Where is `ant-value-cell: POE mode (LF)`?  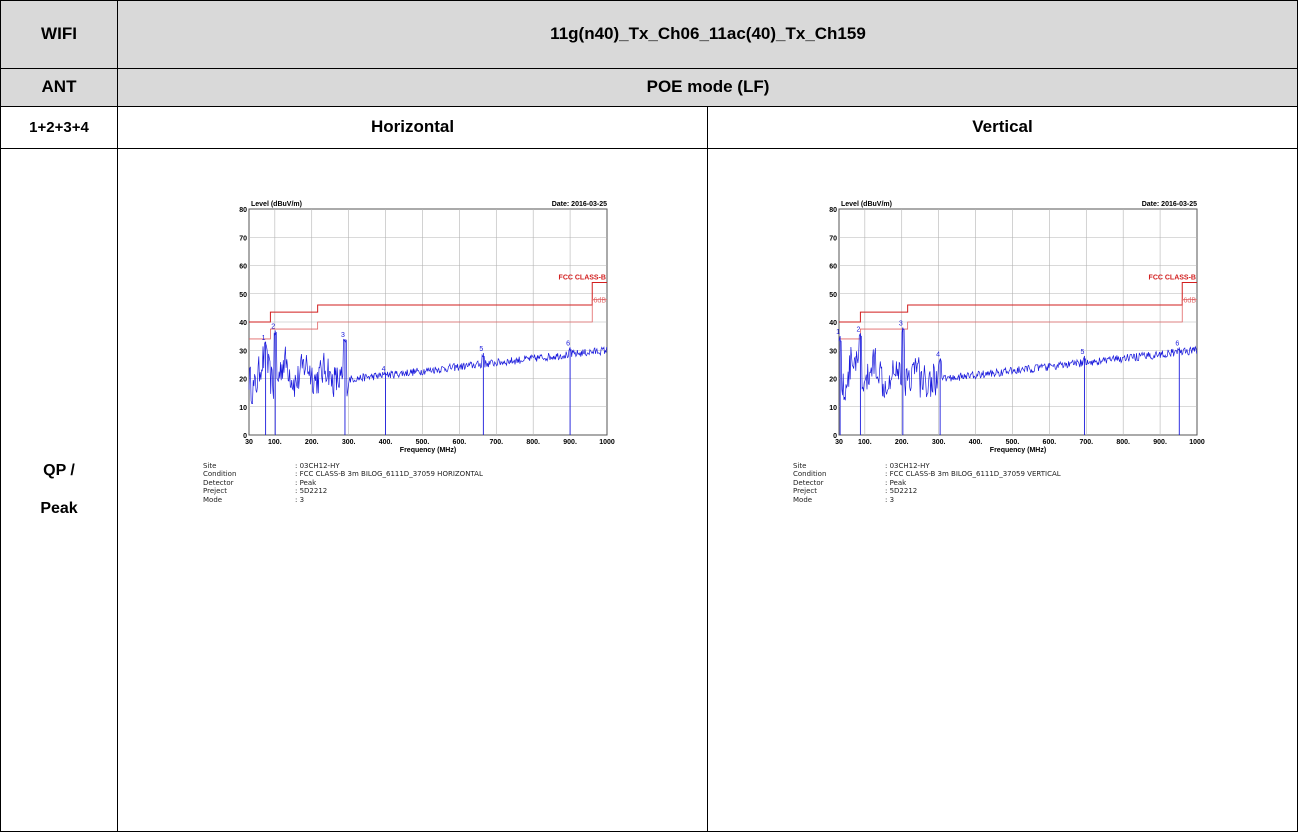
ant-value-cell: POE mode (LF) is located at coordinates (708, 87).